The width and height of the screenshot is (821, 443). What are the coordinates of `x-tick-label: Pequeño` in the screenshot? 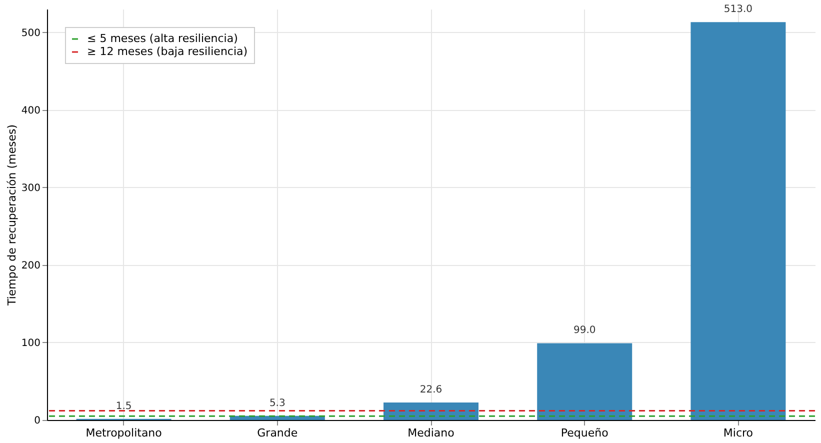 It's located at (584, 433).